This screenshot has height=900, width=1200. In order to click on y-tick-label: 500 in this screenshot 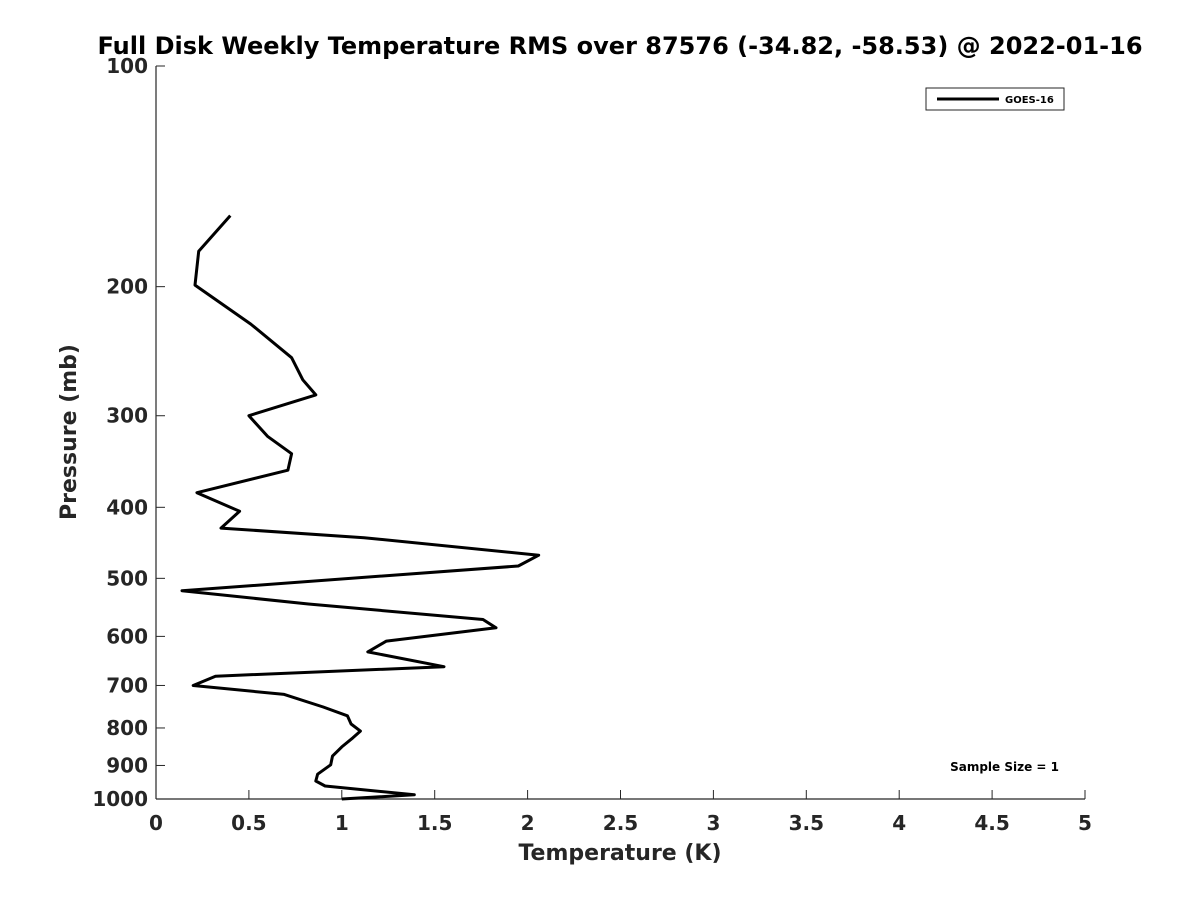, I will do `click(127, 578)`.